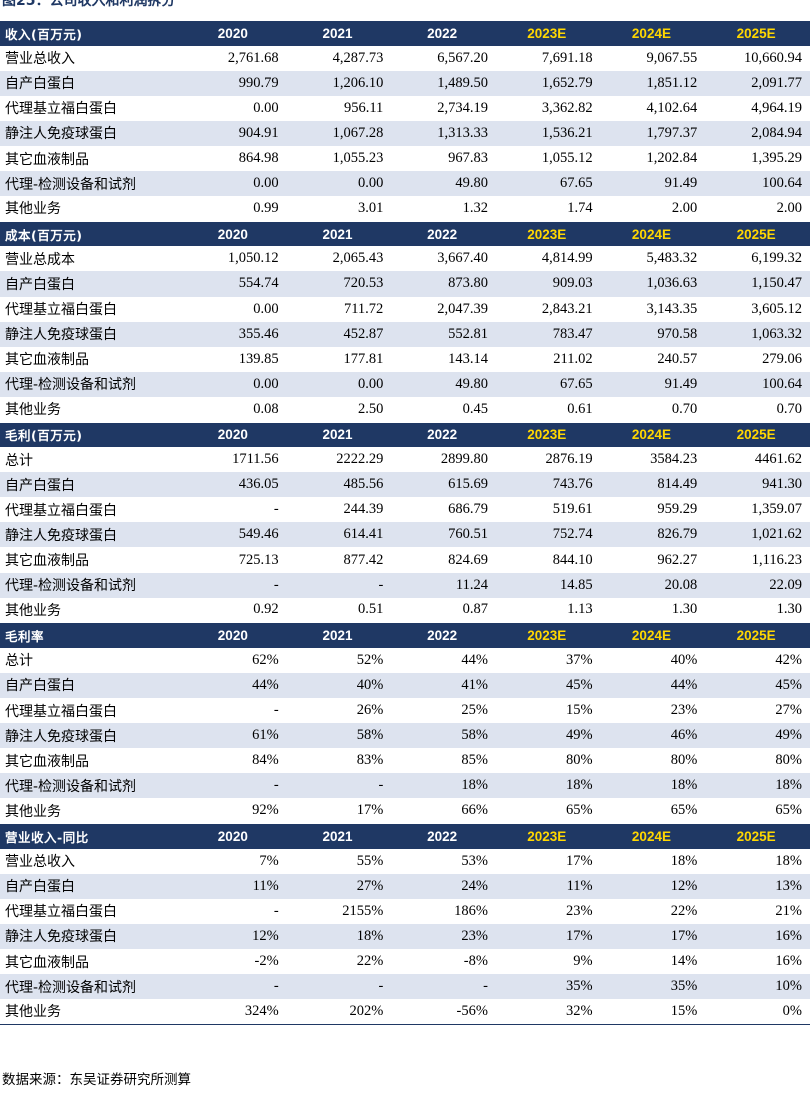 The height and width of the screenshot is (1098, 810). What do you see at coordinates (757, 83) in the screenshot?
I see `value-cell: 2,091.77` at bounding box center [757, 83].